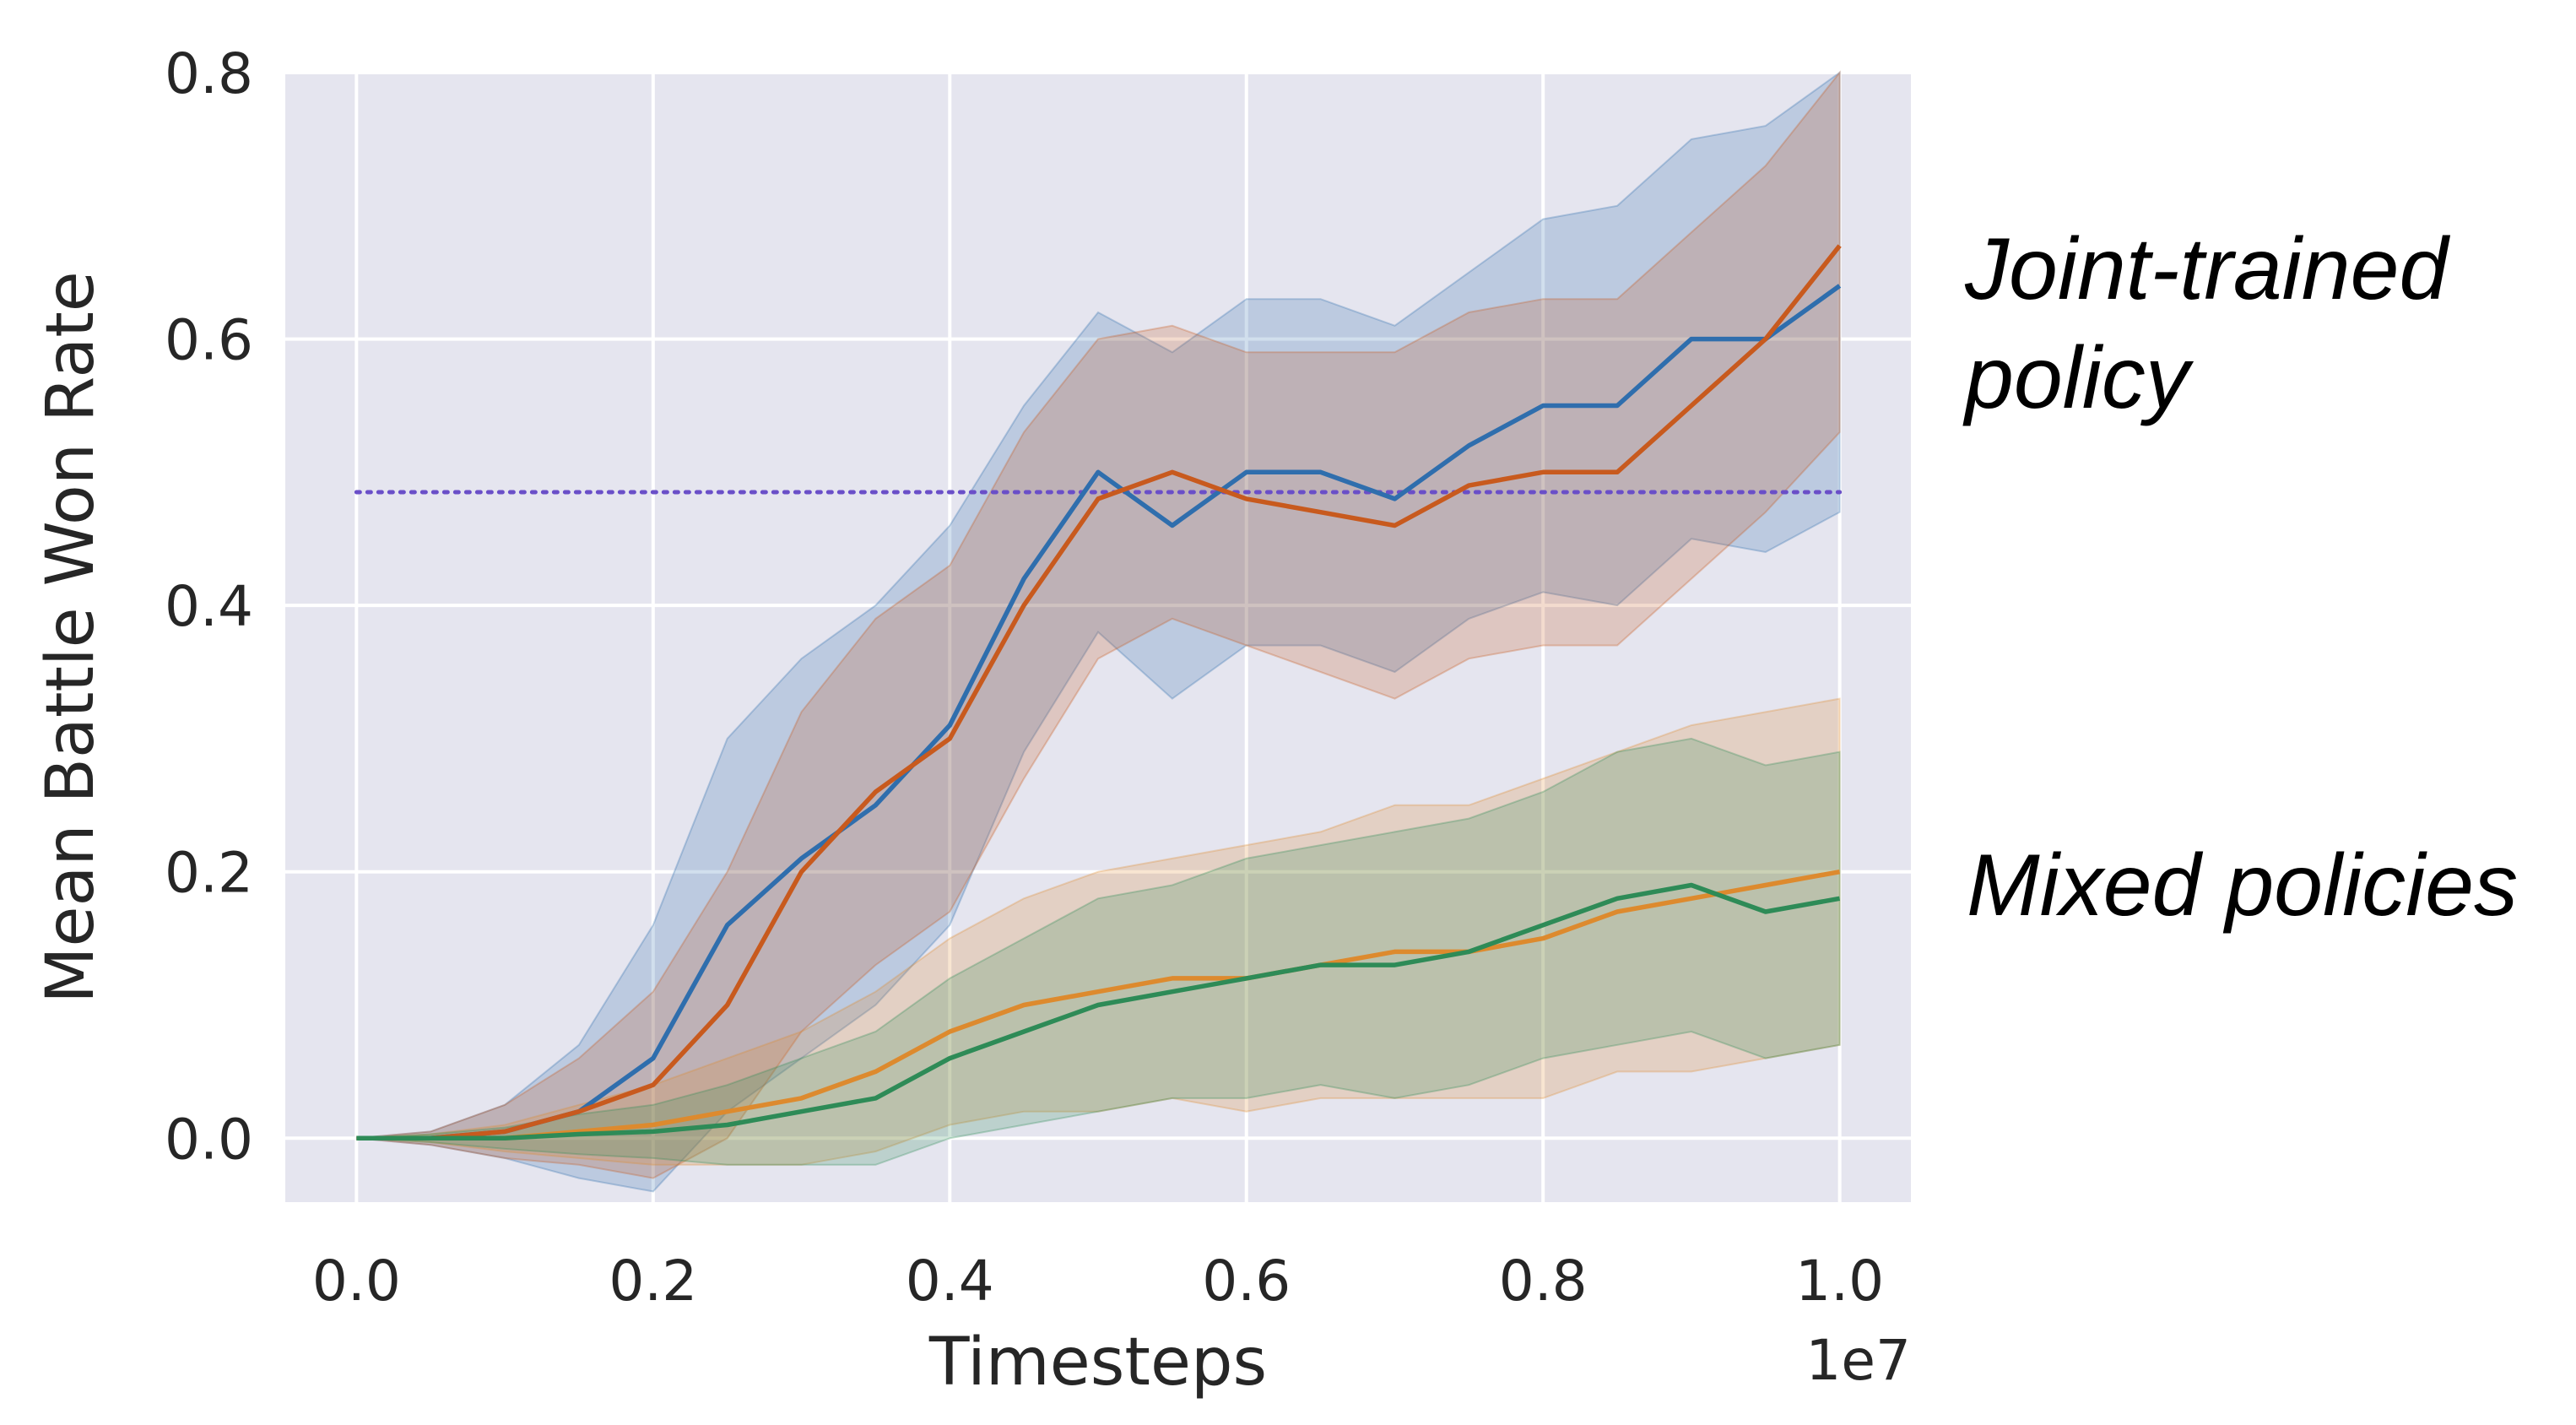 The height and width of the screenshot is (1425, 2576). I want to click on series-2-line, so click(1098, 1005).